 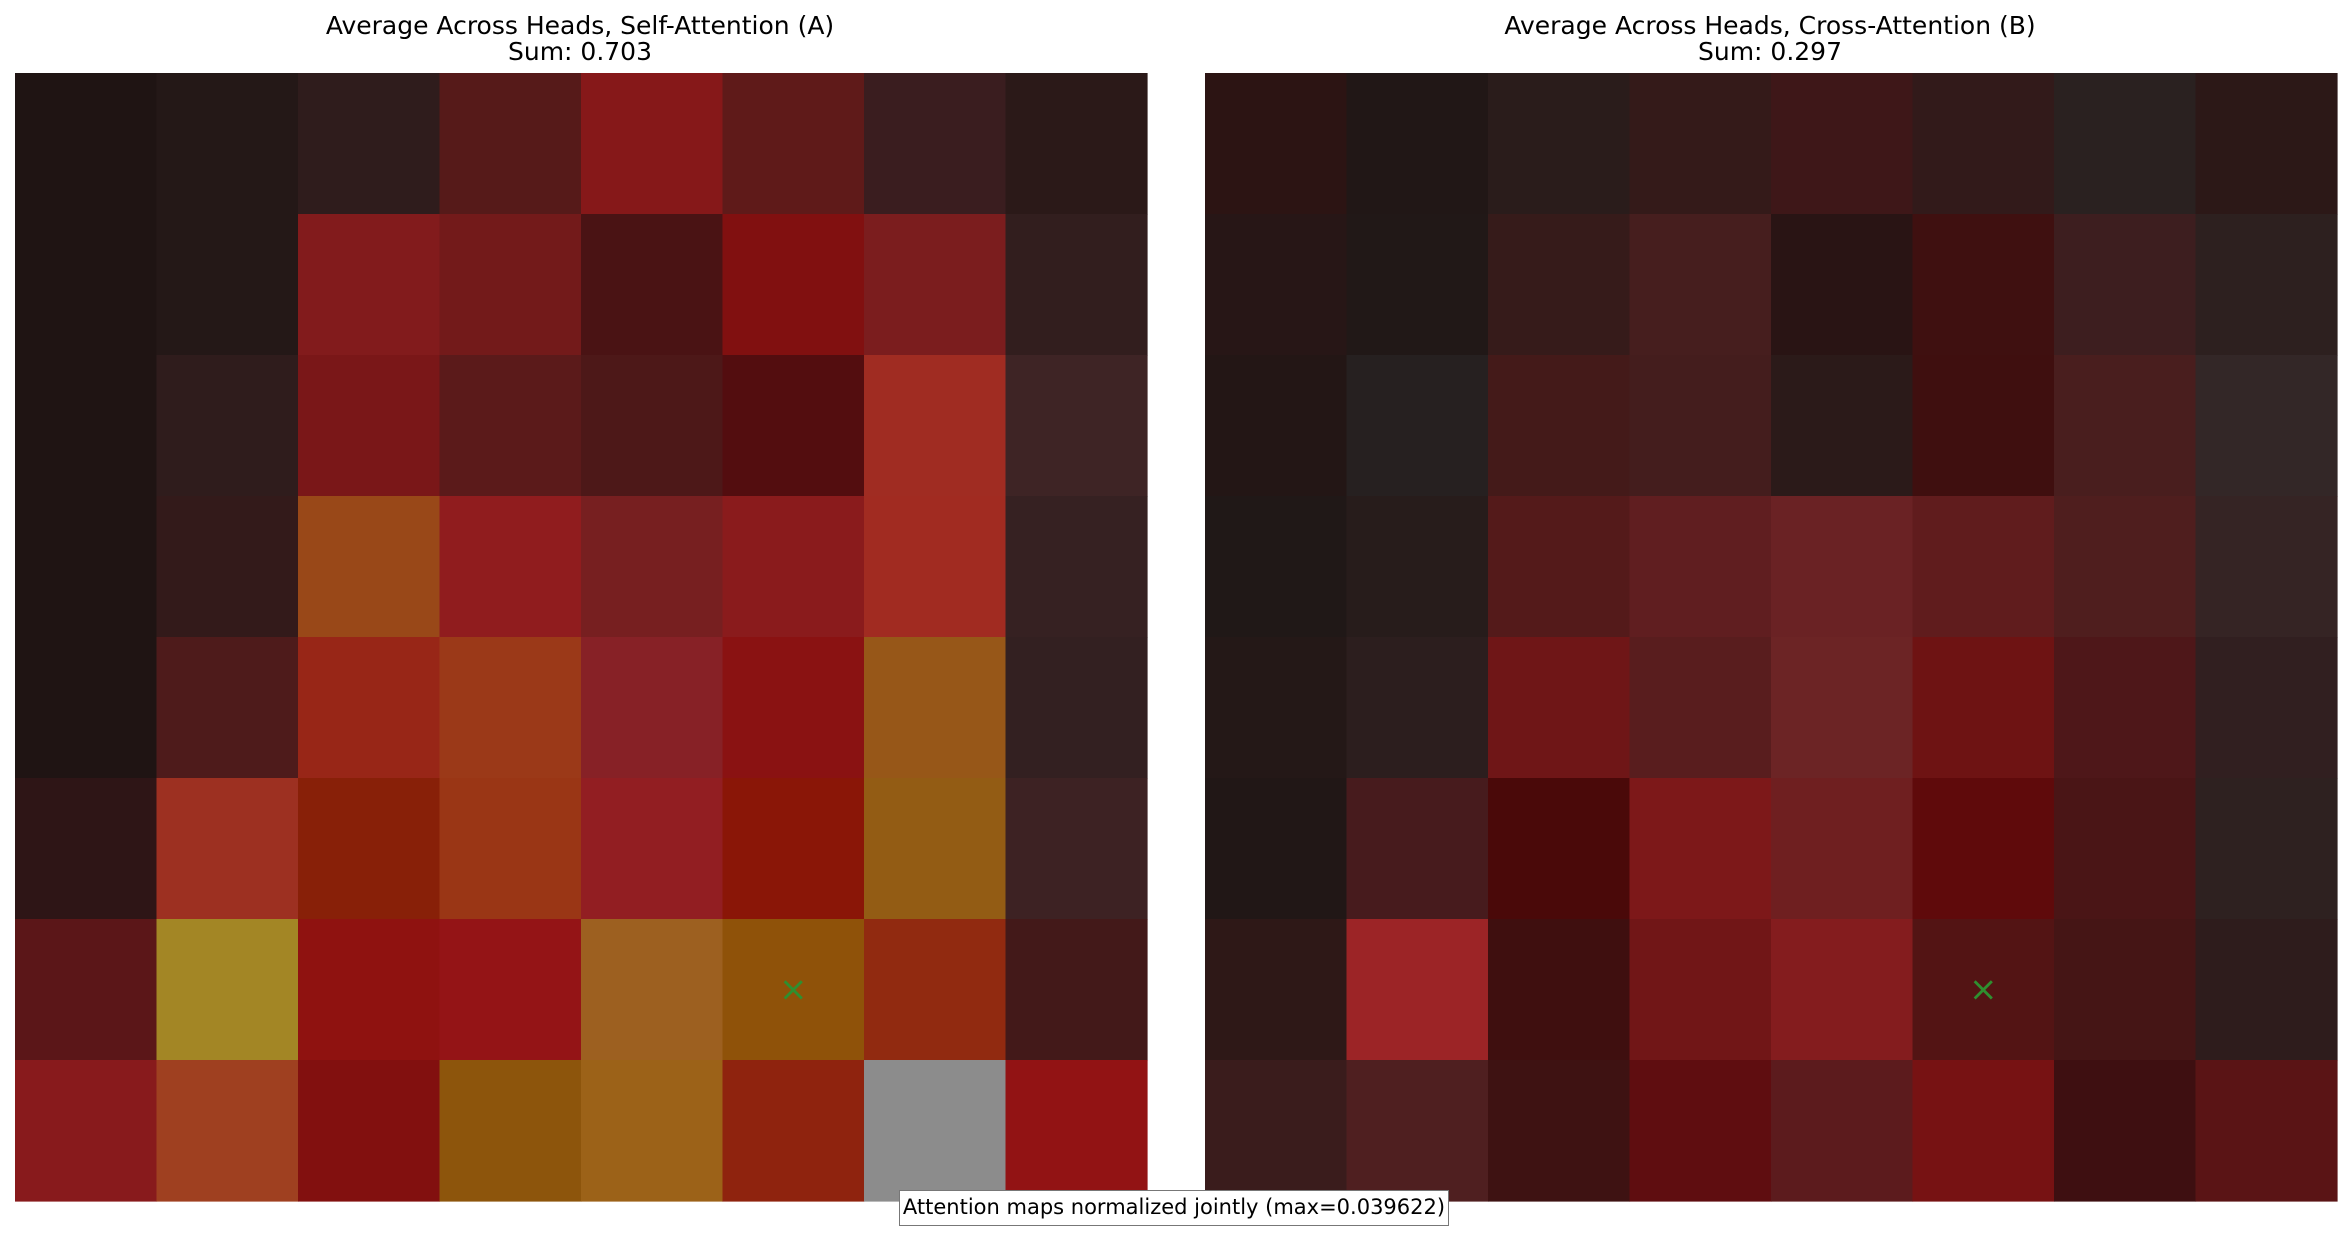 What do you see at coordinates (1276, 426) in the screenshot?
I see `heatmap-cell-r2-c0` at bounding box center [1276, 426].